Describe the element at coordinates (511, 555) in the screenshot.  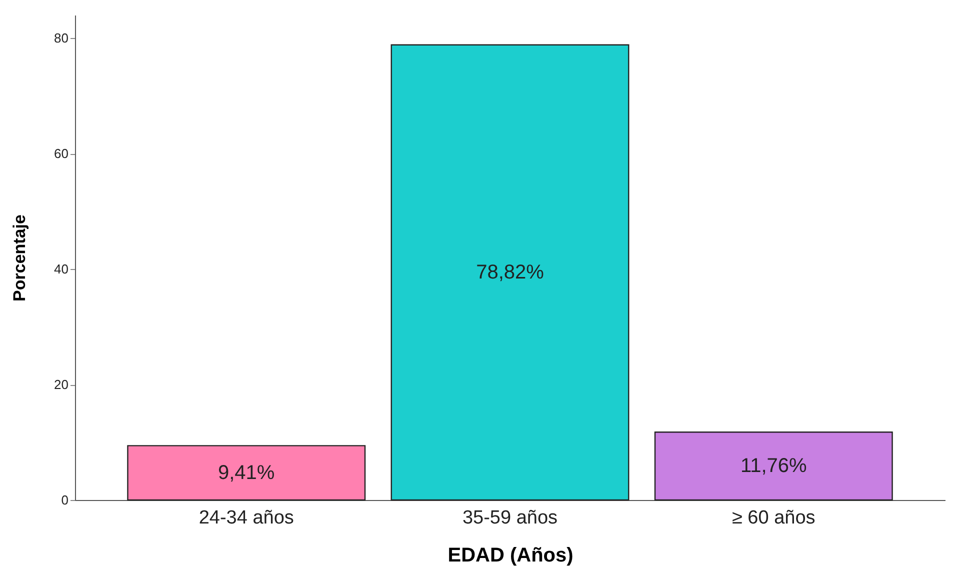
I see `x-axis-title: EDAD (Años)` at that location.